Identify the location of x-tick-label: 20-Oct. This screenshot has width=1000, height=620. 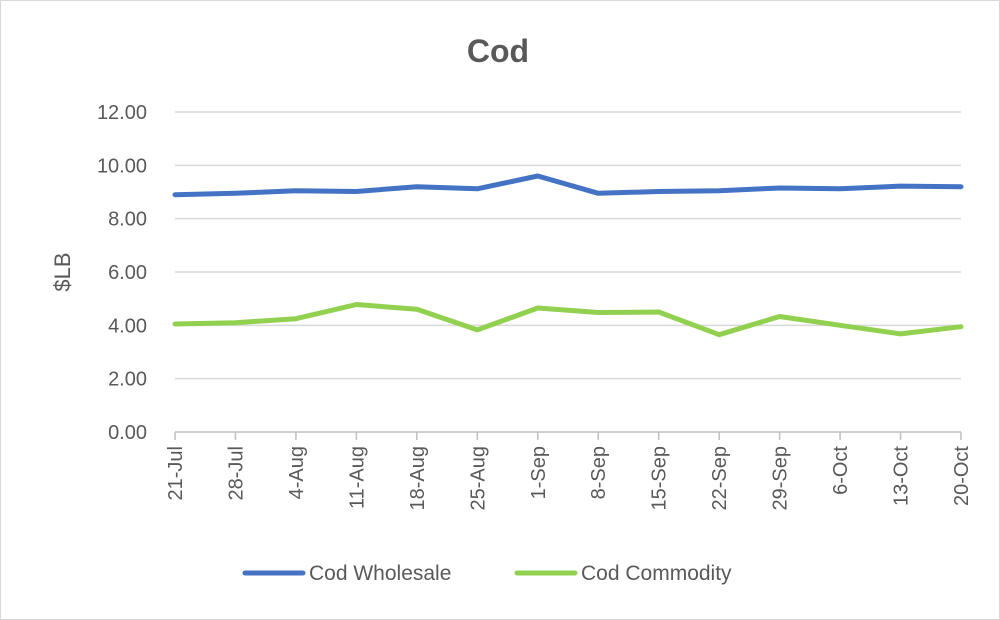
(962, 476).